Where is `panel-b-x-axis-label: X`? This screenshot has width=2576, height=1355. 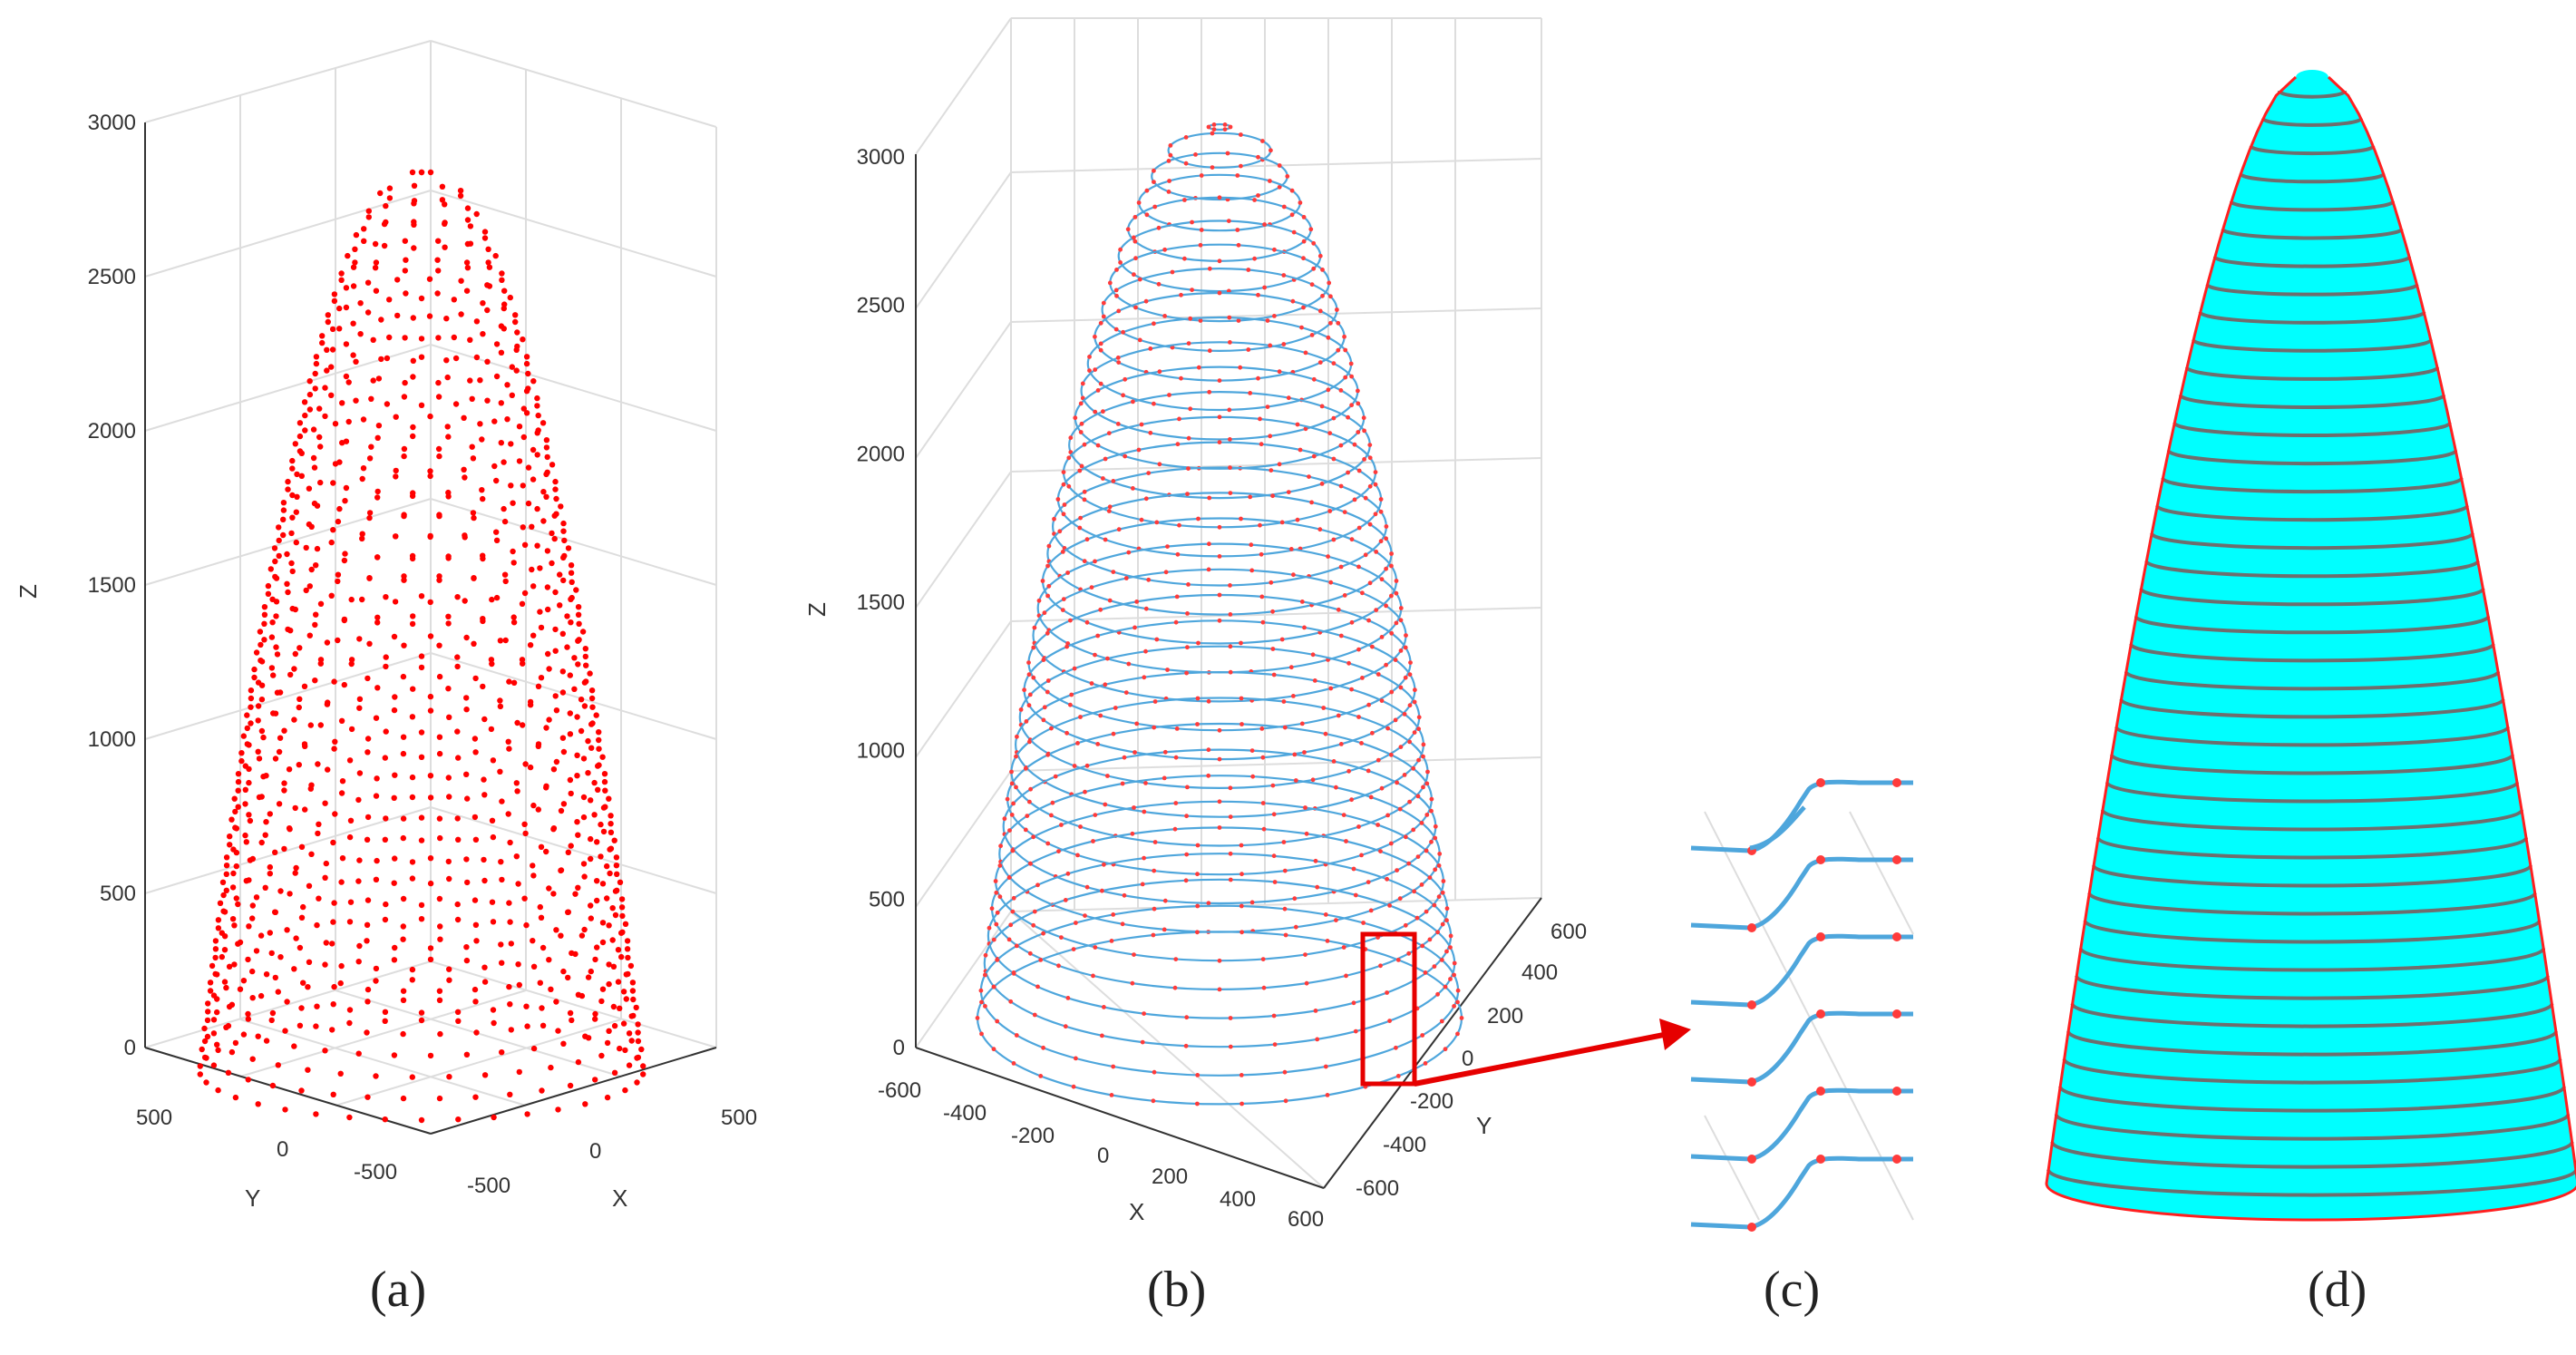 panel-b-x-axis-label: X is located at coordinates (1136, 1211).